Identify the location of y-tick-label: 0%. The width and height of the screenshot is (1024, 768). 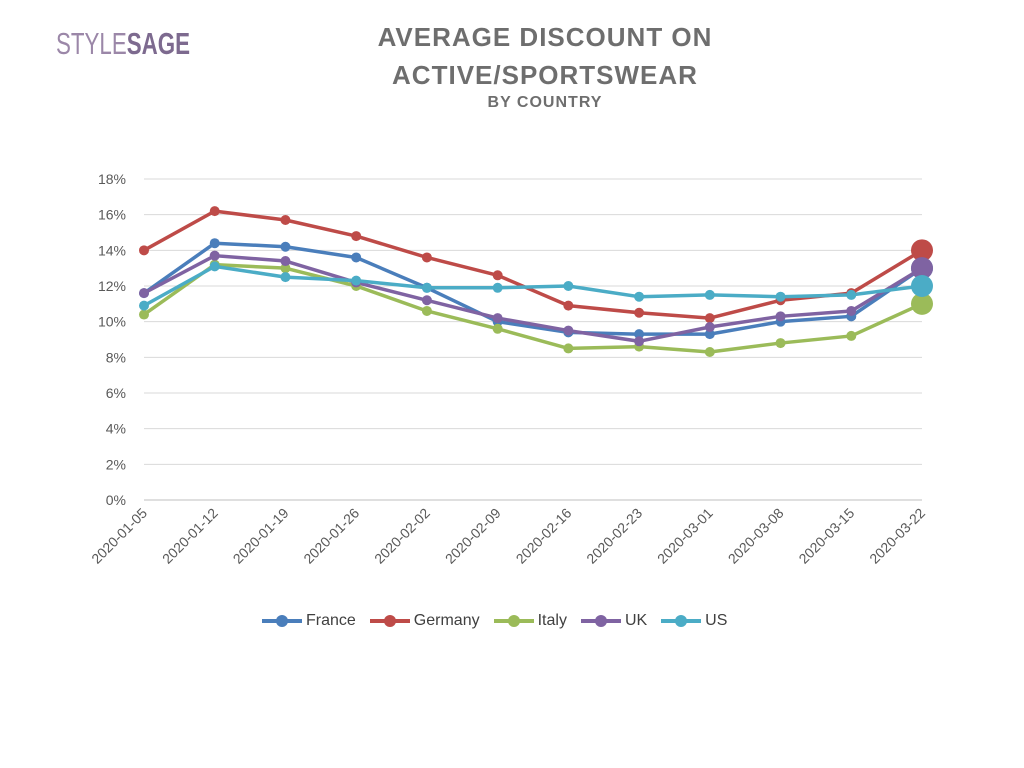
(116, 500).